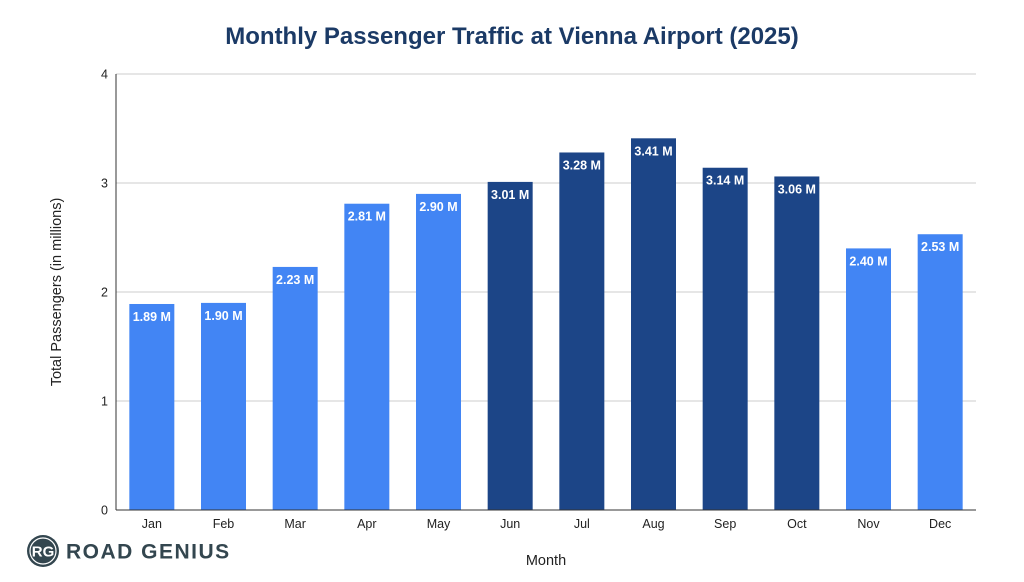 This screenshot has width=1024, height=582. I want to click on data-label-jun: 3.01 M, so click(510, 195).